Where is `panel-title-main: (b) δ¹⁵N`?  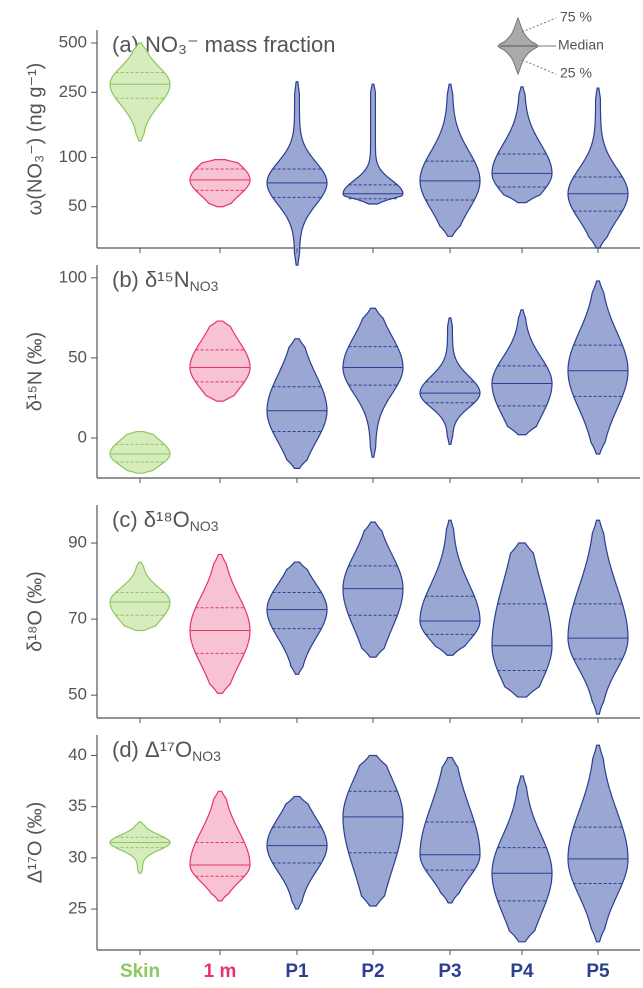
panel-title-main: (b) δ¹⁵N is located at coordinates (151, 279).